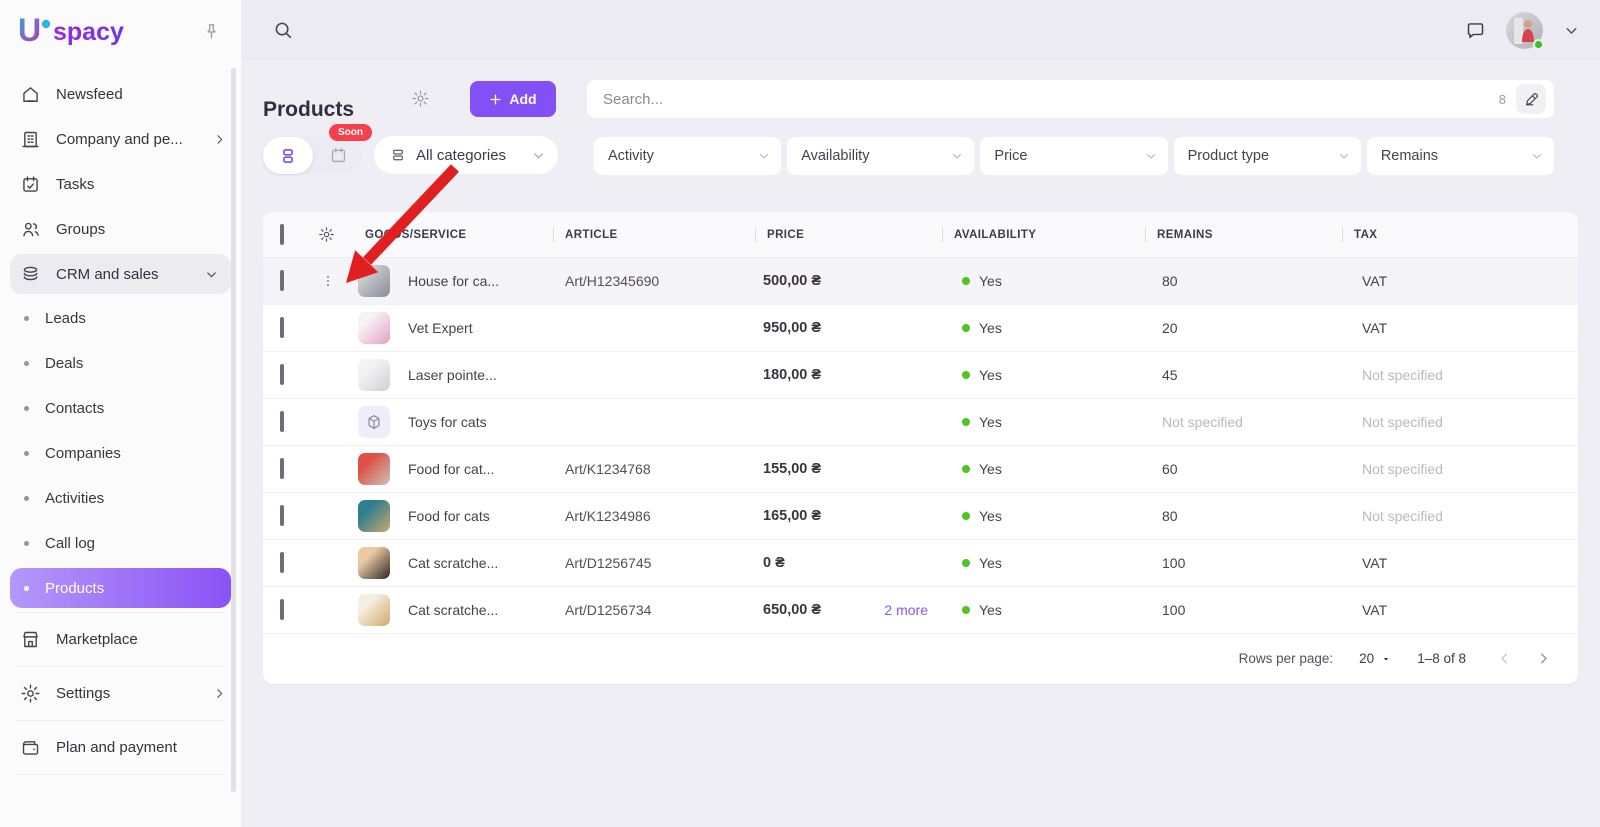 Image resolution: width=1600 pixels, height=827 pixels. I want to click on filter-availability: Availability, so click(881, 156).